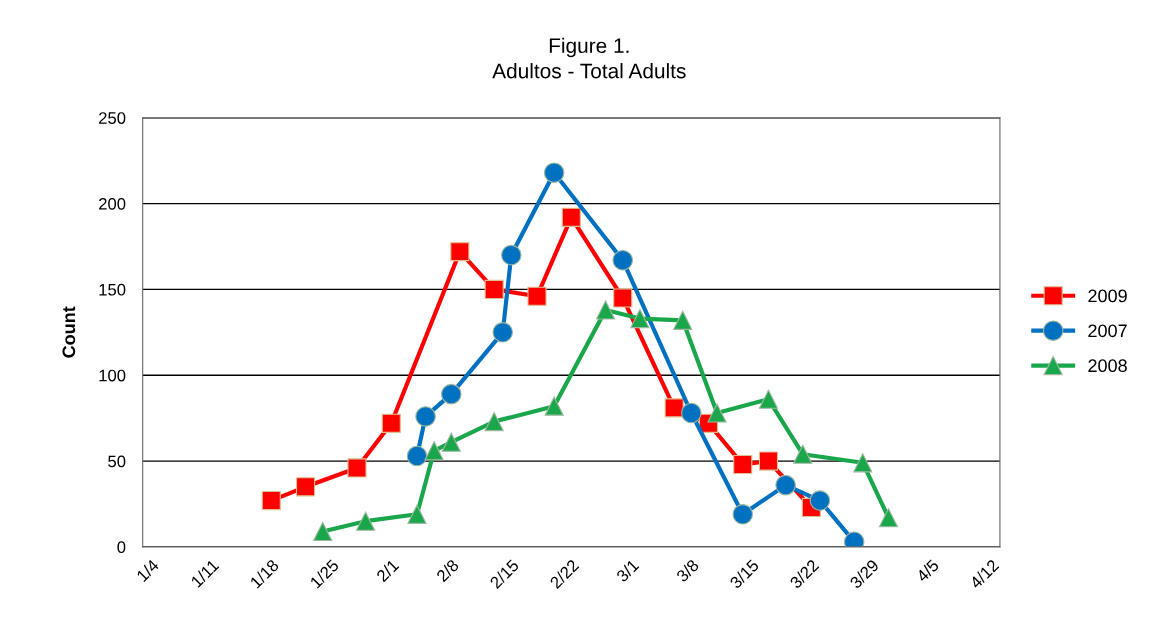  What do you see at coordinates (627, 570) in the screenshot?
I see `x-tick-label: 3/1` at bounding box center [627, 570].